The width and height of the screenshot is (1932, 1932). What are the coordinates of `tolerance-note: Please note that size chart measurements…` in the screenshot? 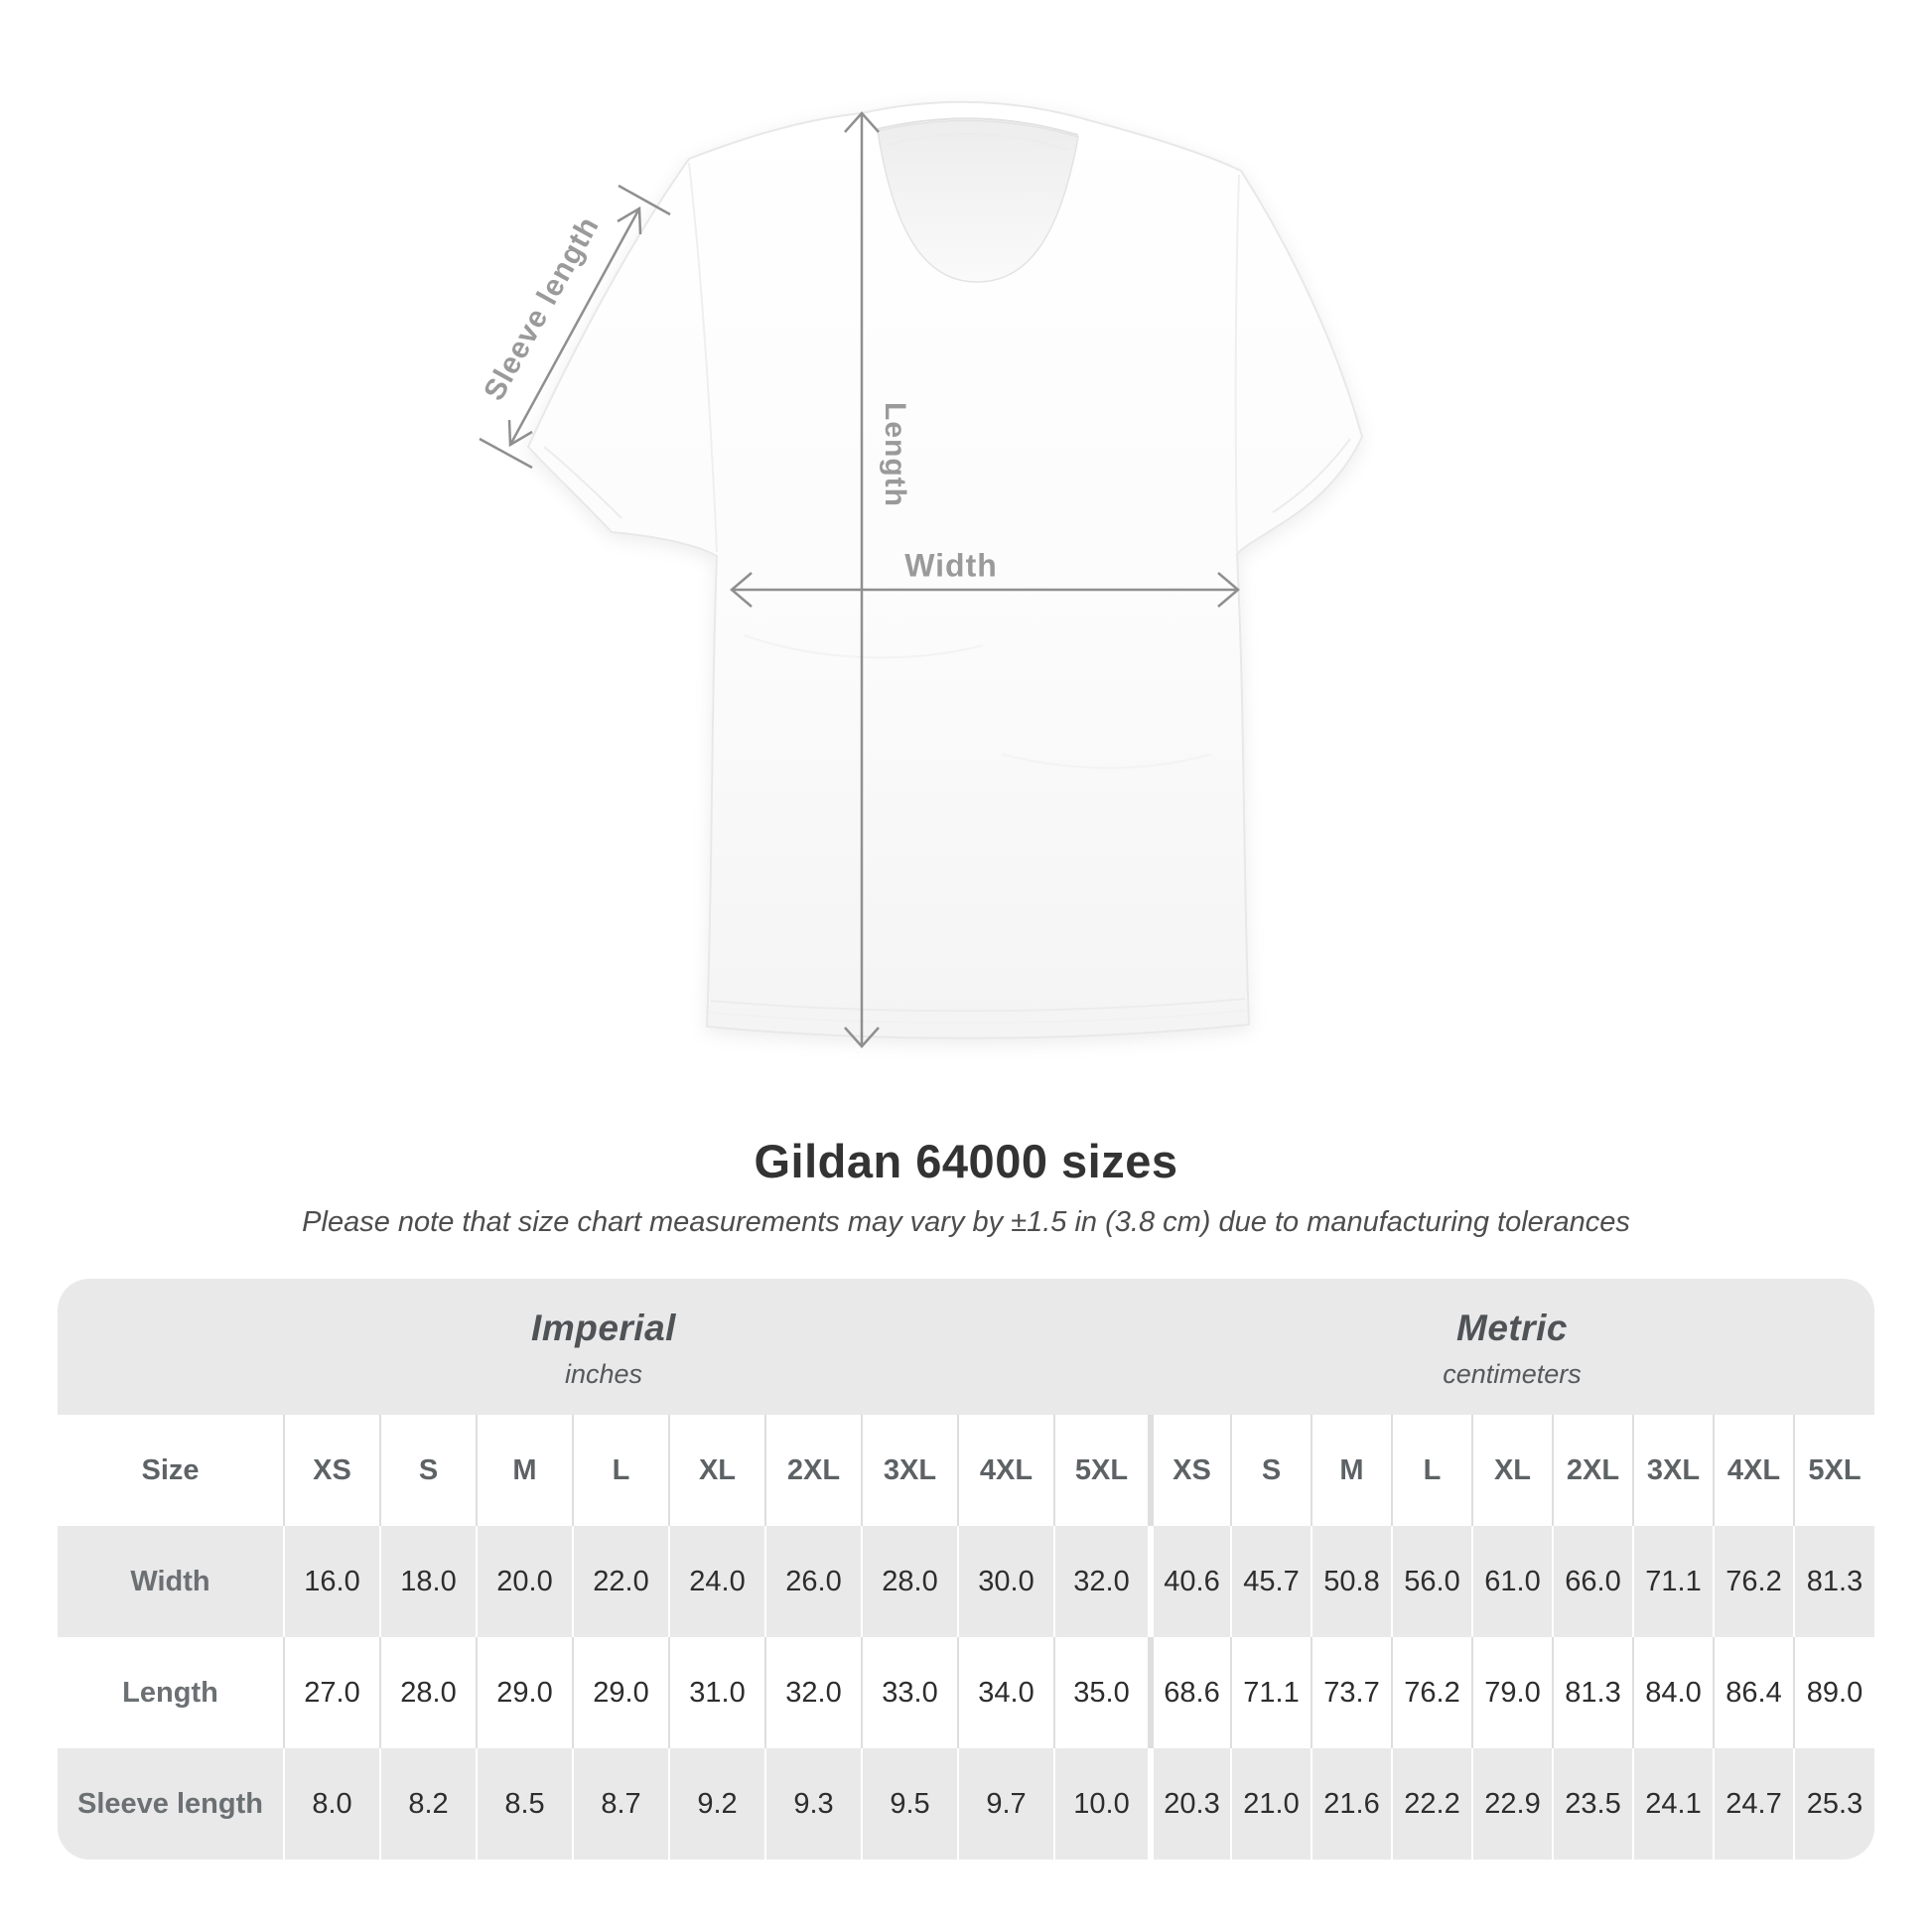 It's located at (966, 1222).